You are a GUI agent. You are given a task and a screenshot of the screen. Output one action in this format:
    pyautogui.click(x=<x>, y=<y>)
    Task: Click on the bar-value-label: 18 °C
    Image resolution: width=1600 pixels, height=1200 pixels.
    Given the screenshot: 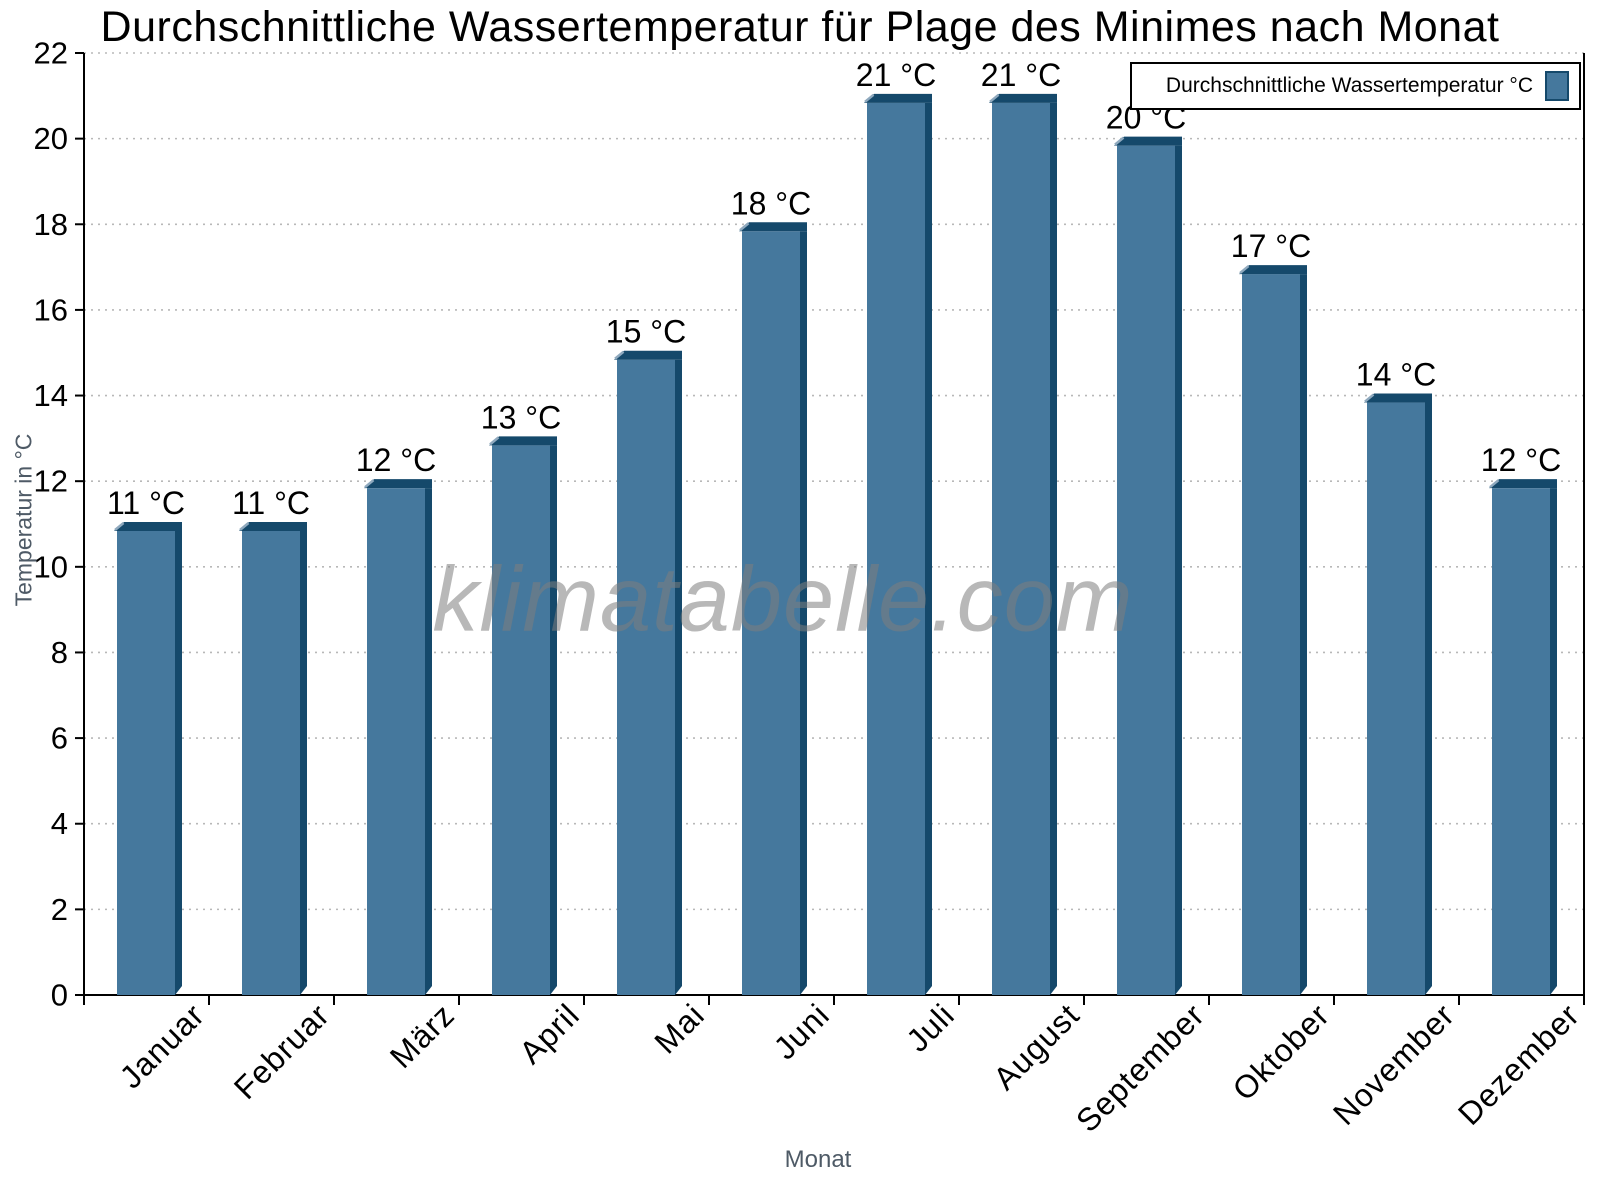 What is the action you would take?
    pyautogui.click(x=771, y=203)
    